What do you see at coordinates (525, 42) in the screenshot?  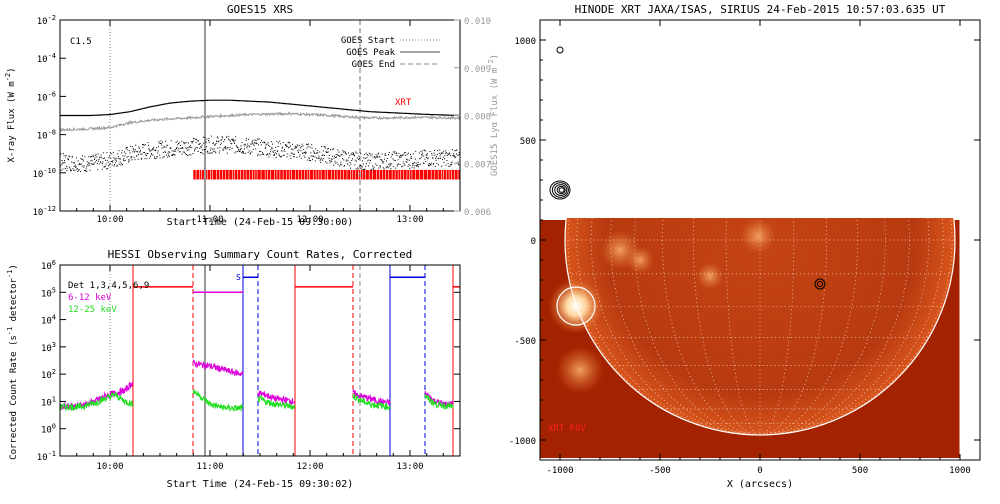 I see `xrt-y-tick-label: 1000` at bounding box center [525, 42].